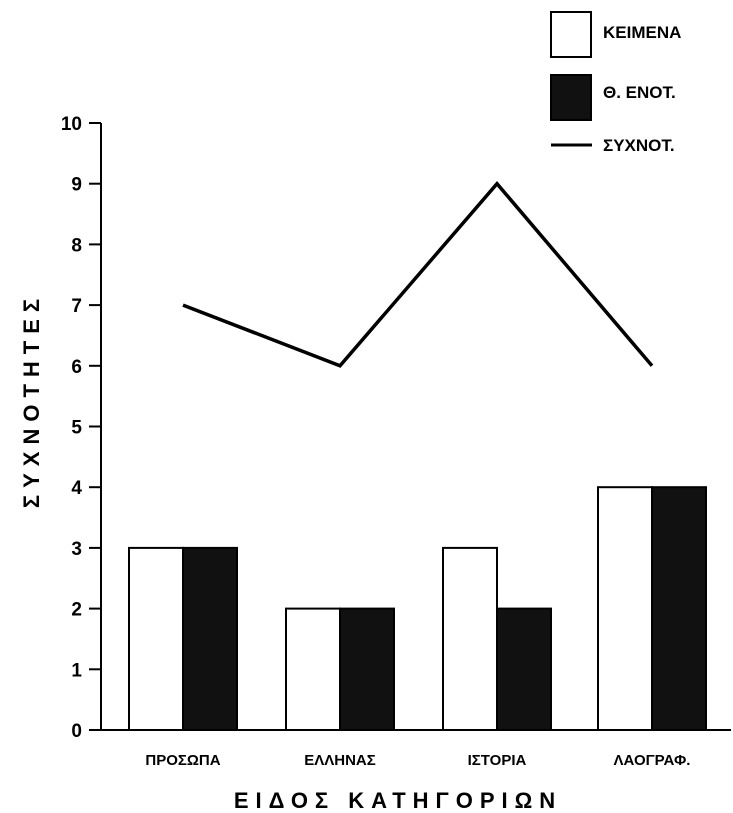  I want to click on legend-label-keimena: ΚΕΙΜΕΝΑ, so click(642, 32).